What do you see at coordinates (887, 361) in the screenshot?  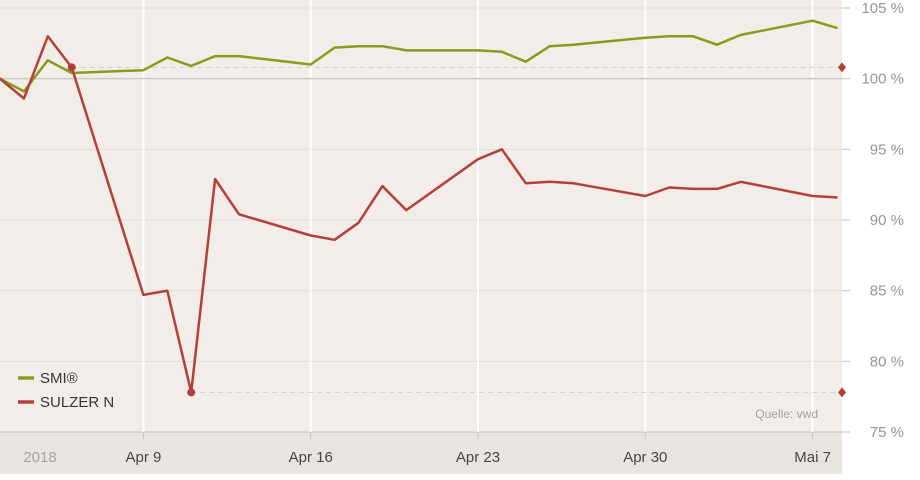 I see `y-tick-label: 80 %` at bounding box center [887, 361].